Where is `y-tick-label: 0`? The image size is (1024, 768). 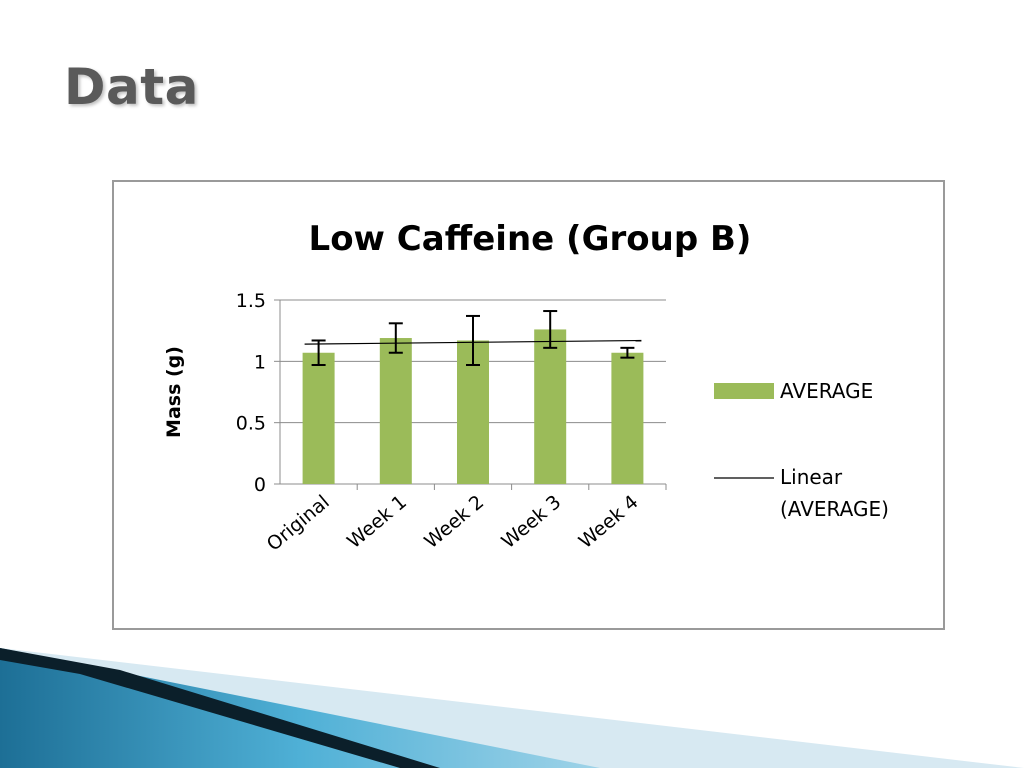 y-tick-label: 0 is located at coordinates (260, 485).